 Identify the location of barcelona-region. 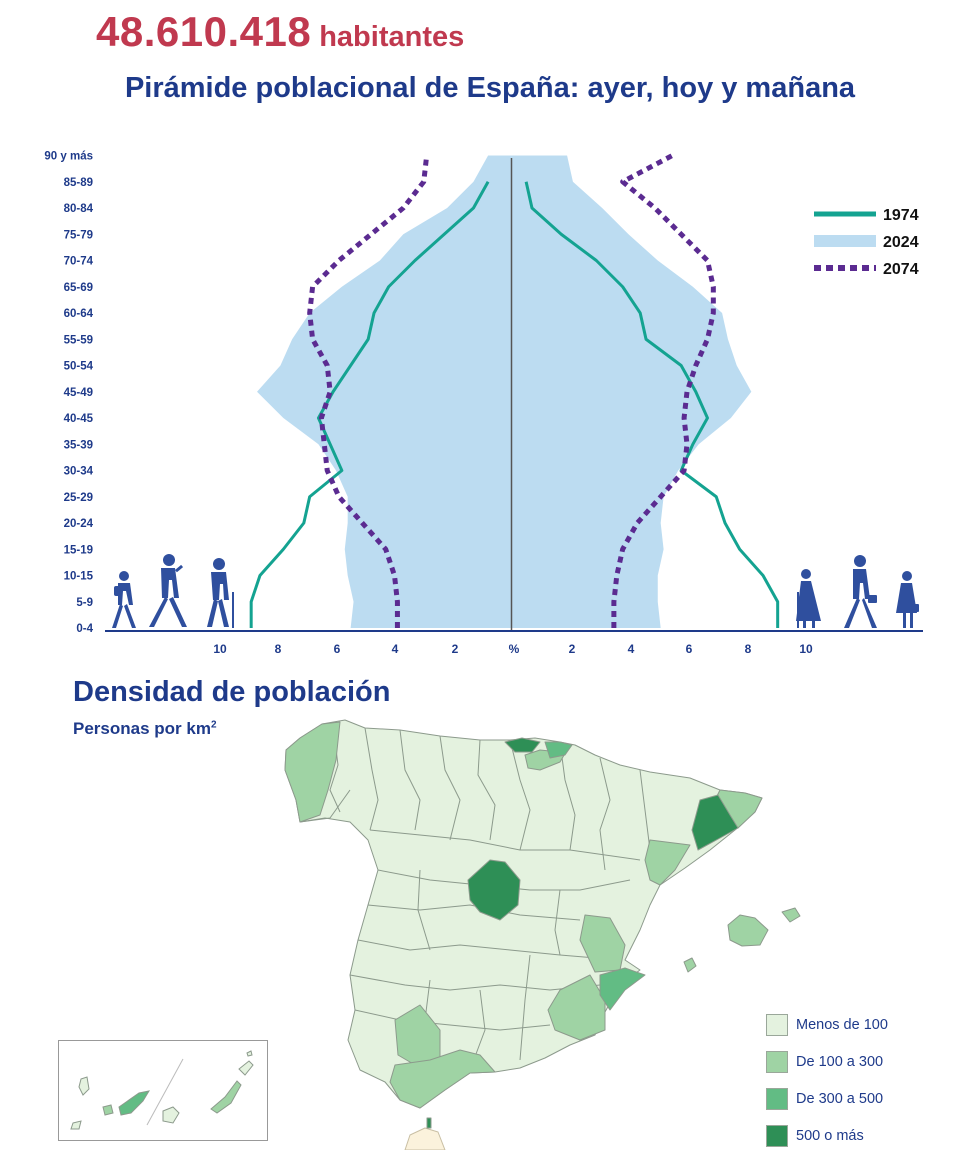
(715, 822).